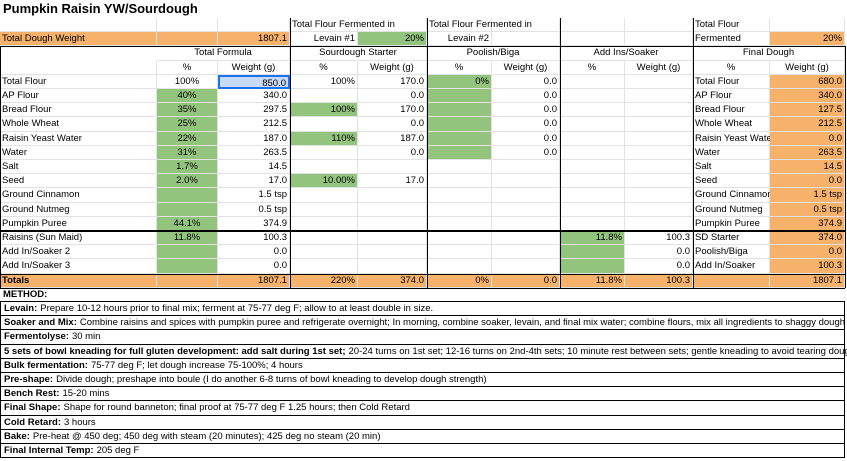  What do you see at coordinates (78, 110) in the screenshot?
I see `cell: Bread Flour` at bounding box center [78, 110].